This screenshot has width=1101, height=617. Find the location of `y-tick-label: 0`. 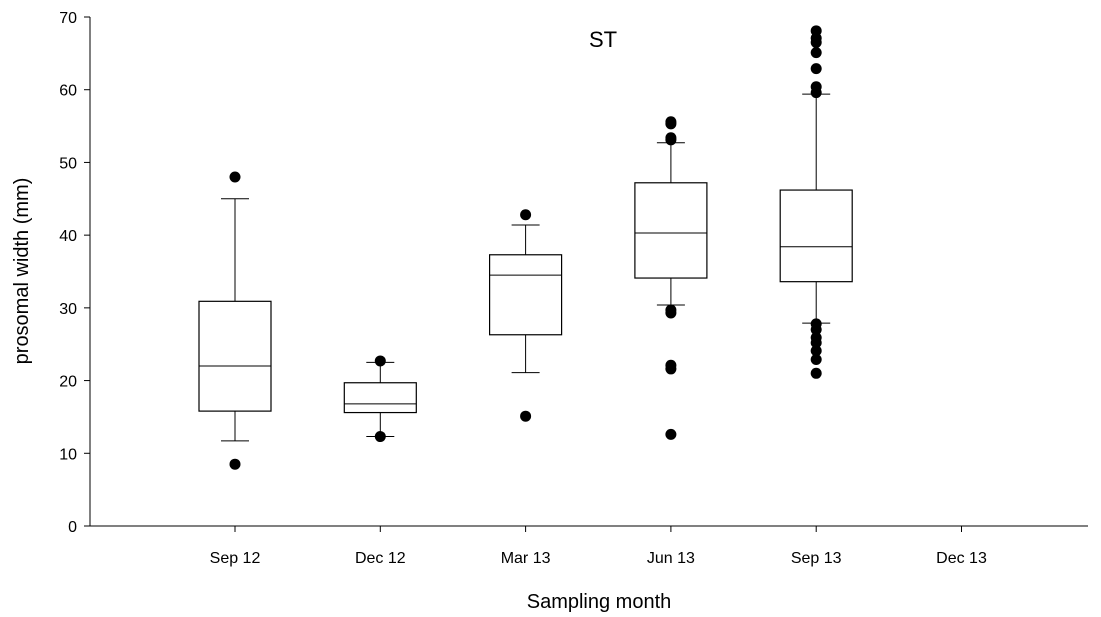

y-tick-label: 0 is located at coordinates (72, 527).